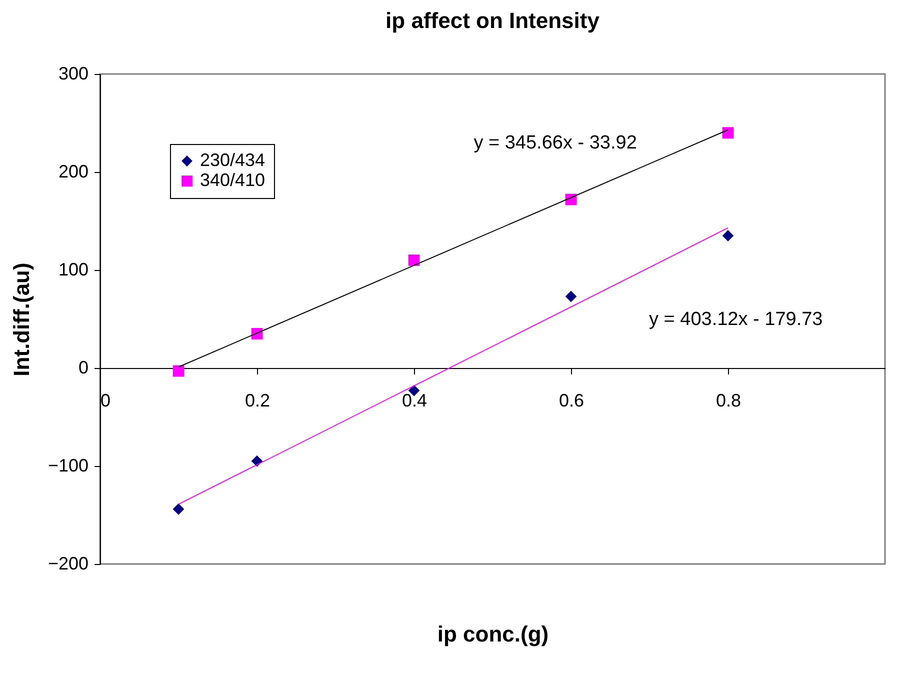 The width and height of the screenshot is (910, 675). What do you see at coordinates (105, 400) in the screenshot?
I see `x-tick-label: 0` at bounding box center [105, 400].